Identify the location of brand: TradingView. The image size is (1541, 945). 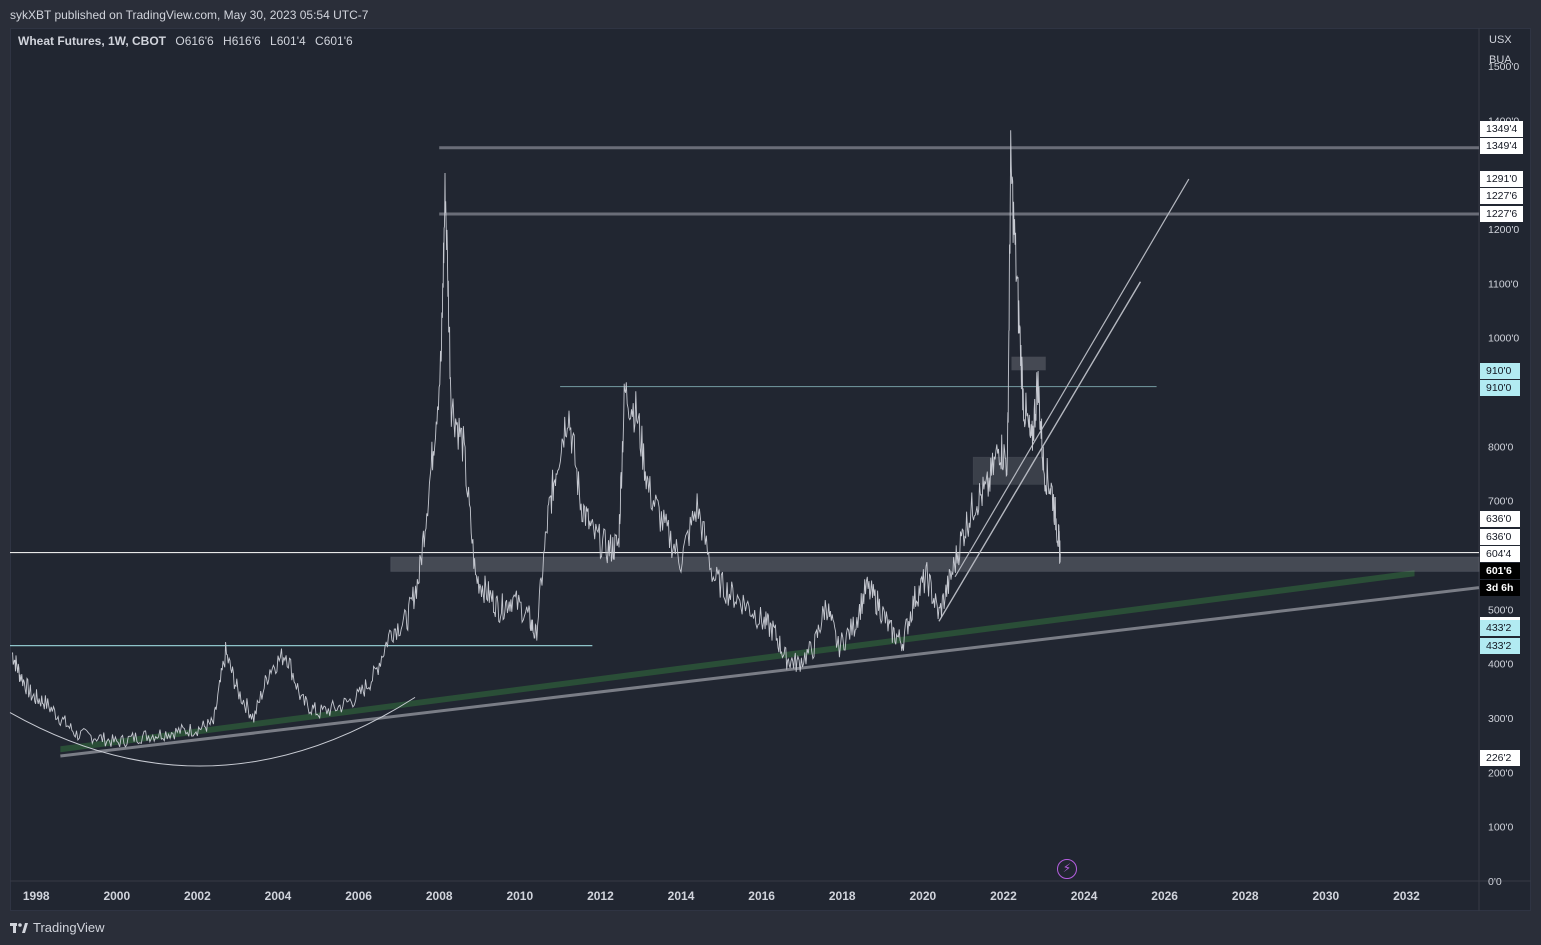
(57, 927).